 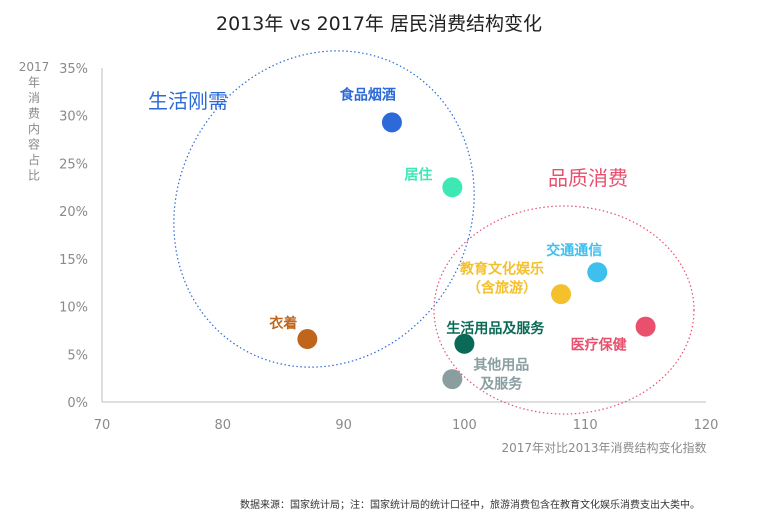 What do you see at coordinates (283, 323) in the screenshot?
I see `data-point-label: 衣着` at bounding box center [283, 323].